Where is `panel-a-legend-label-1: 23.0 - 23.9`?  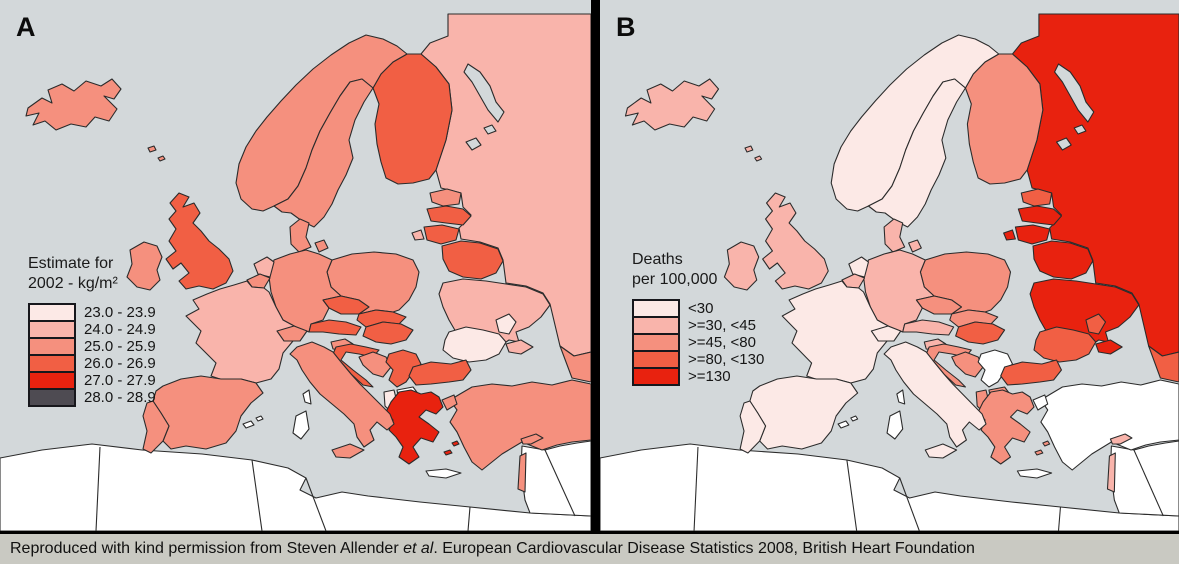
panel-a-legend-label-1: 23.0 - 23.9 is located at coordinates (120, 312).